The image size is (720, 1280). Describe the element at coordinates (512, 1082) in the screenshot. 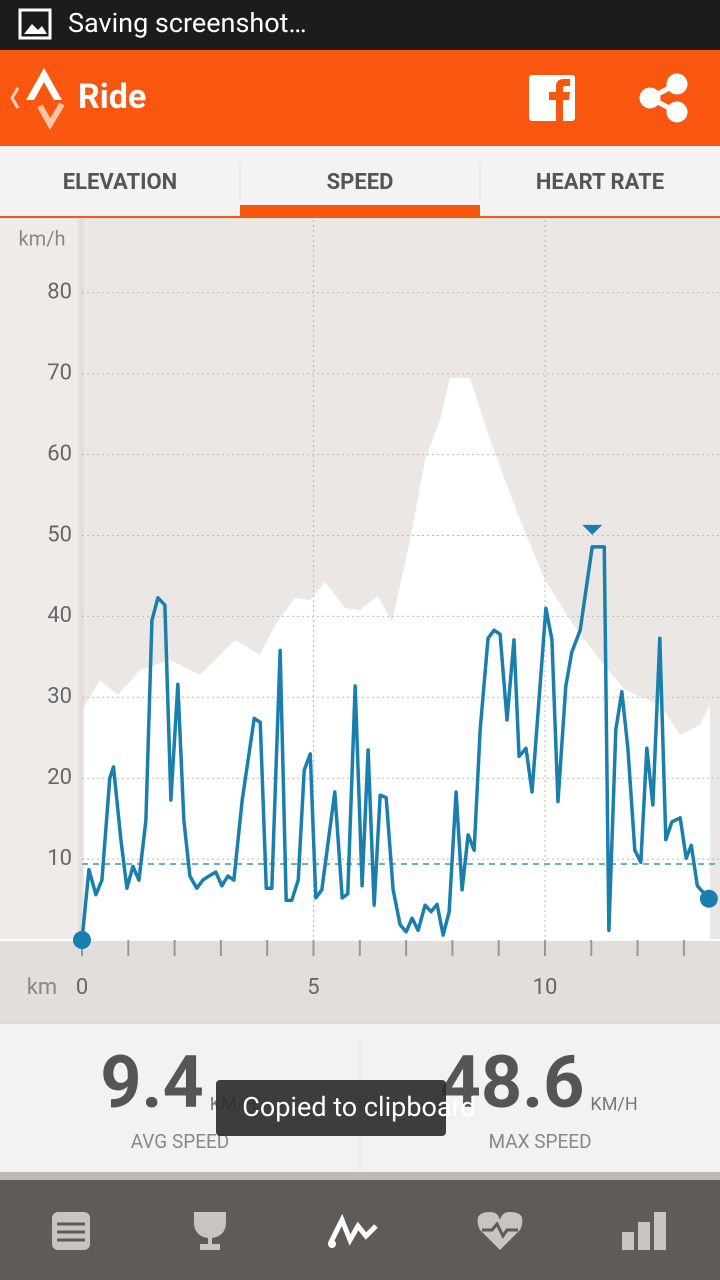

I see `stat-value: 48.6` at that location.